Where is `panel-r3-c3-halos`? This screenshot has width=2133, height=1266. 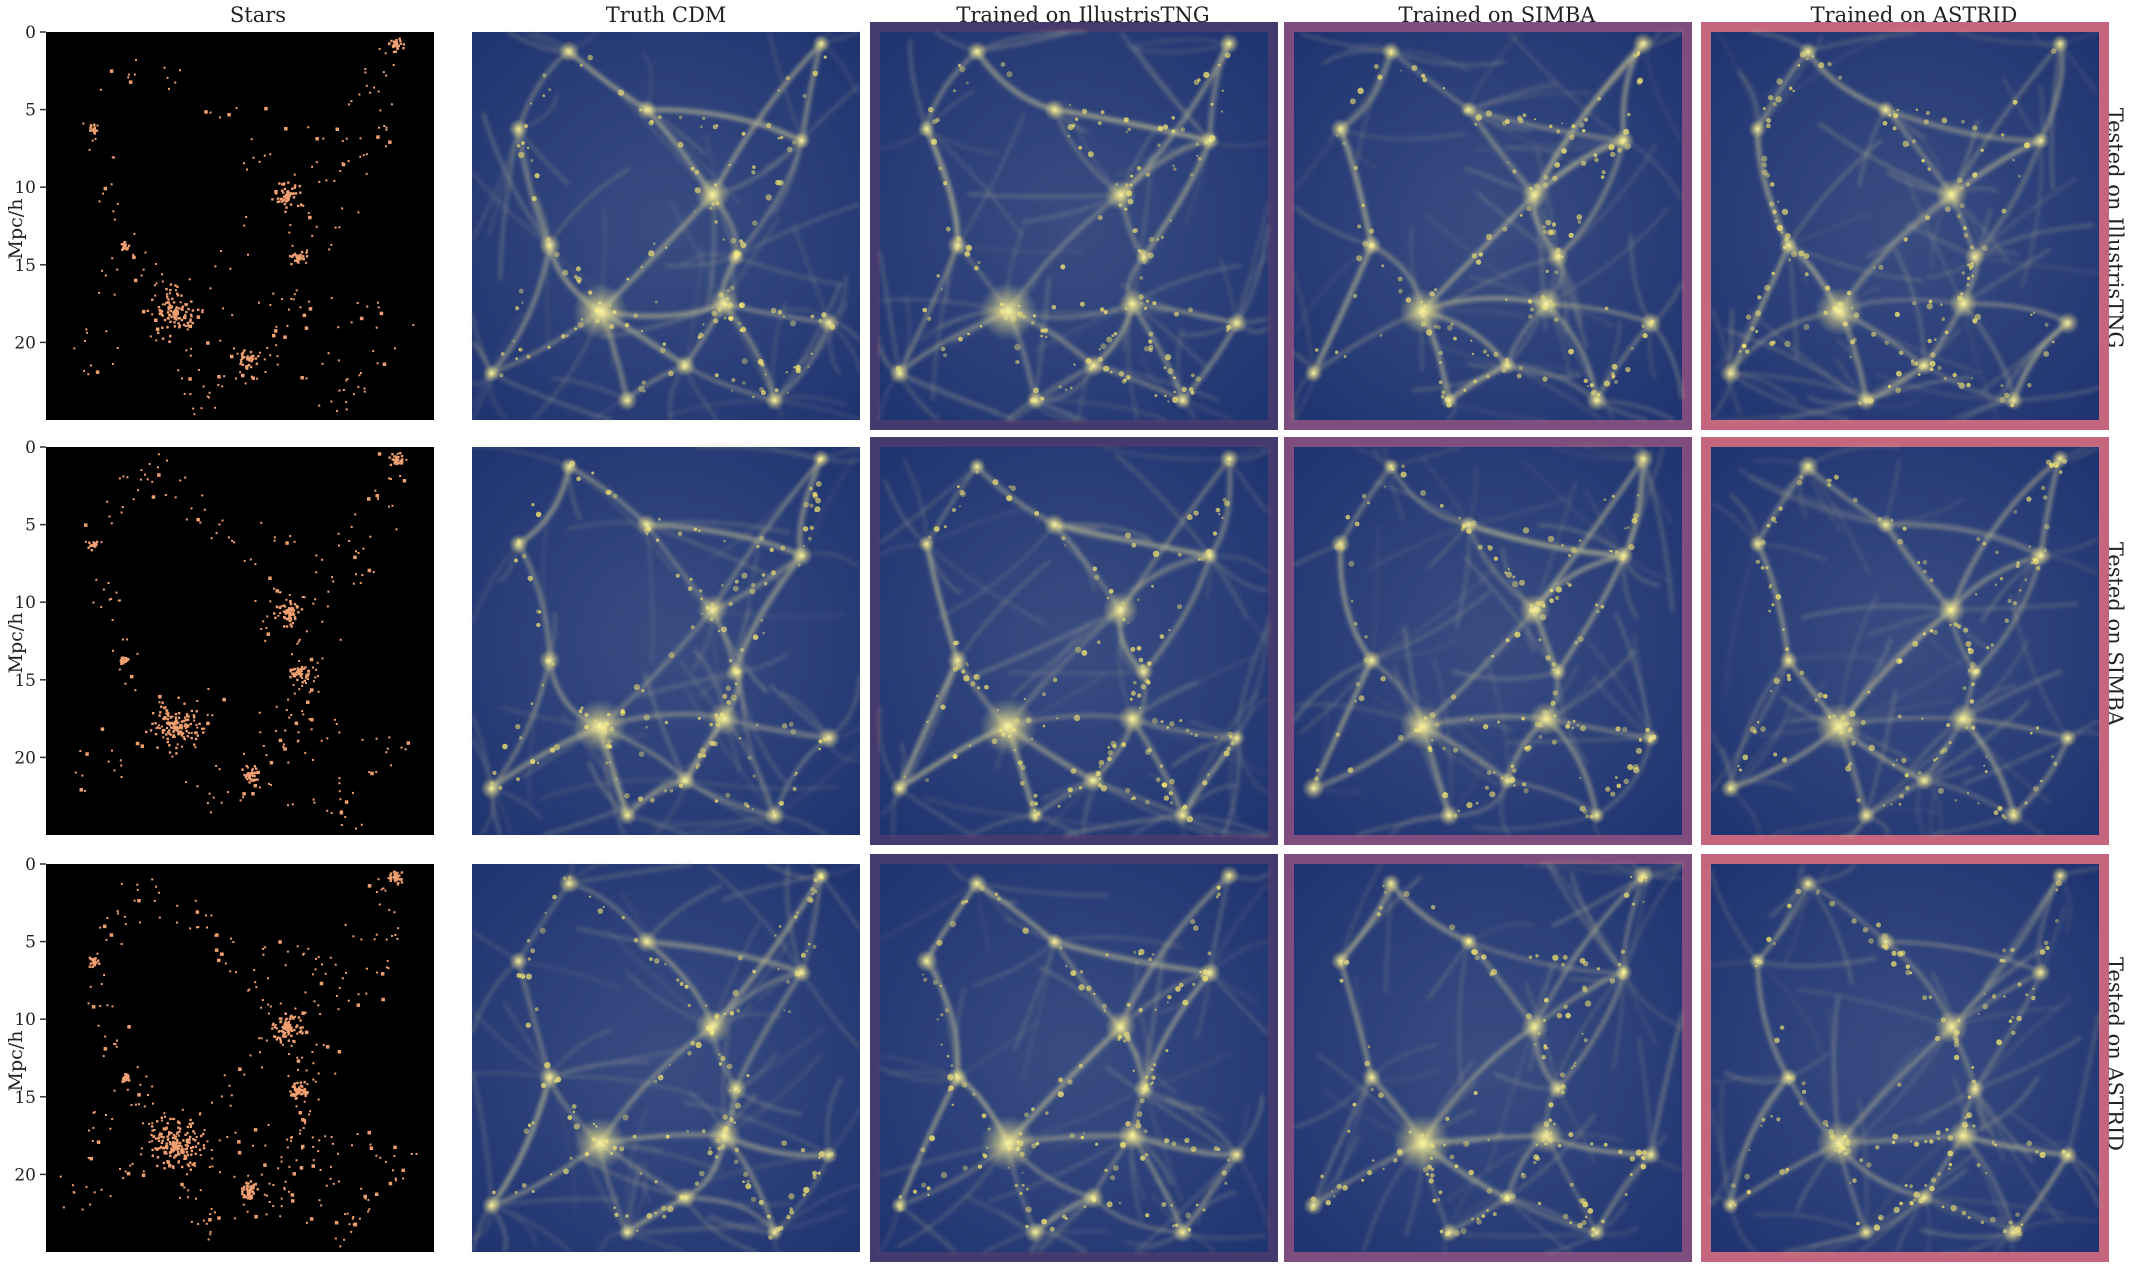
panel-r3-c3-halos is located at coordinates (1068, 1054).